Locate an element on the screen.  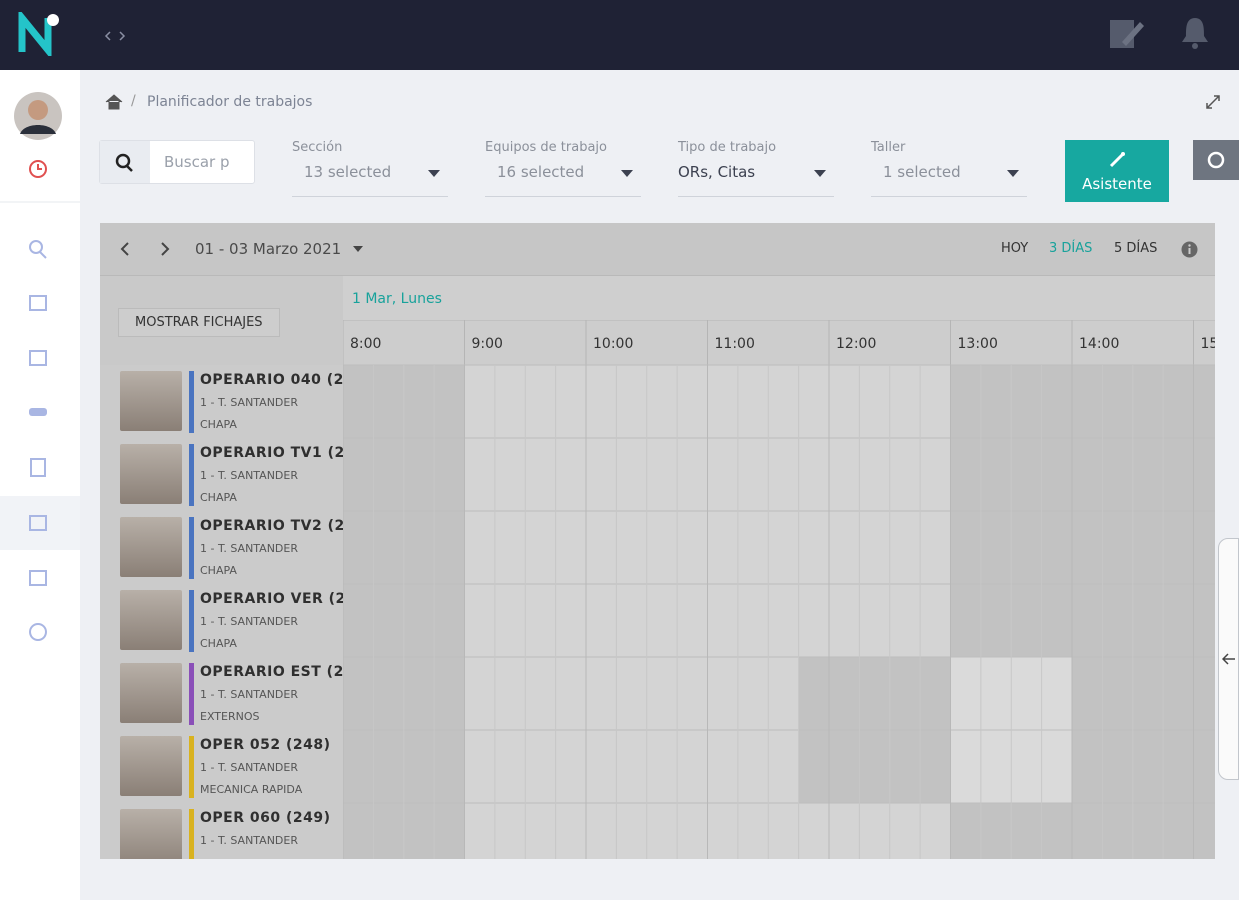
calendar-toolbar: 01 - 03 Marzo 2021 HOY 3 DÍAS 5 DÍAS is located at coordinates (657, 249).